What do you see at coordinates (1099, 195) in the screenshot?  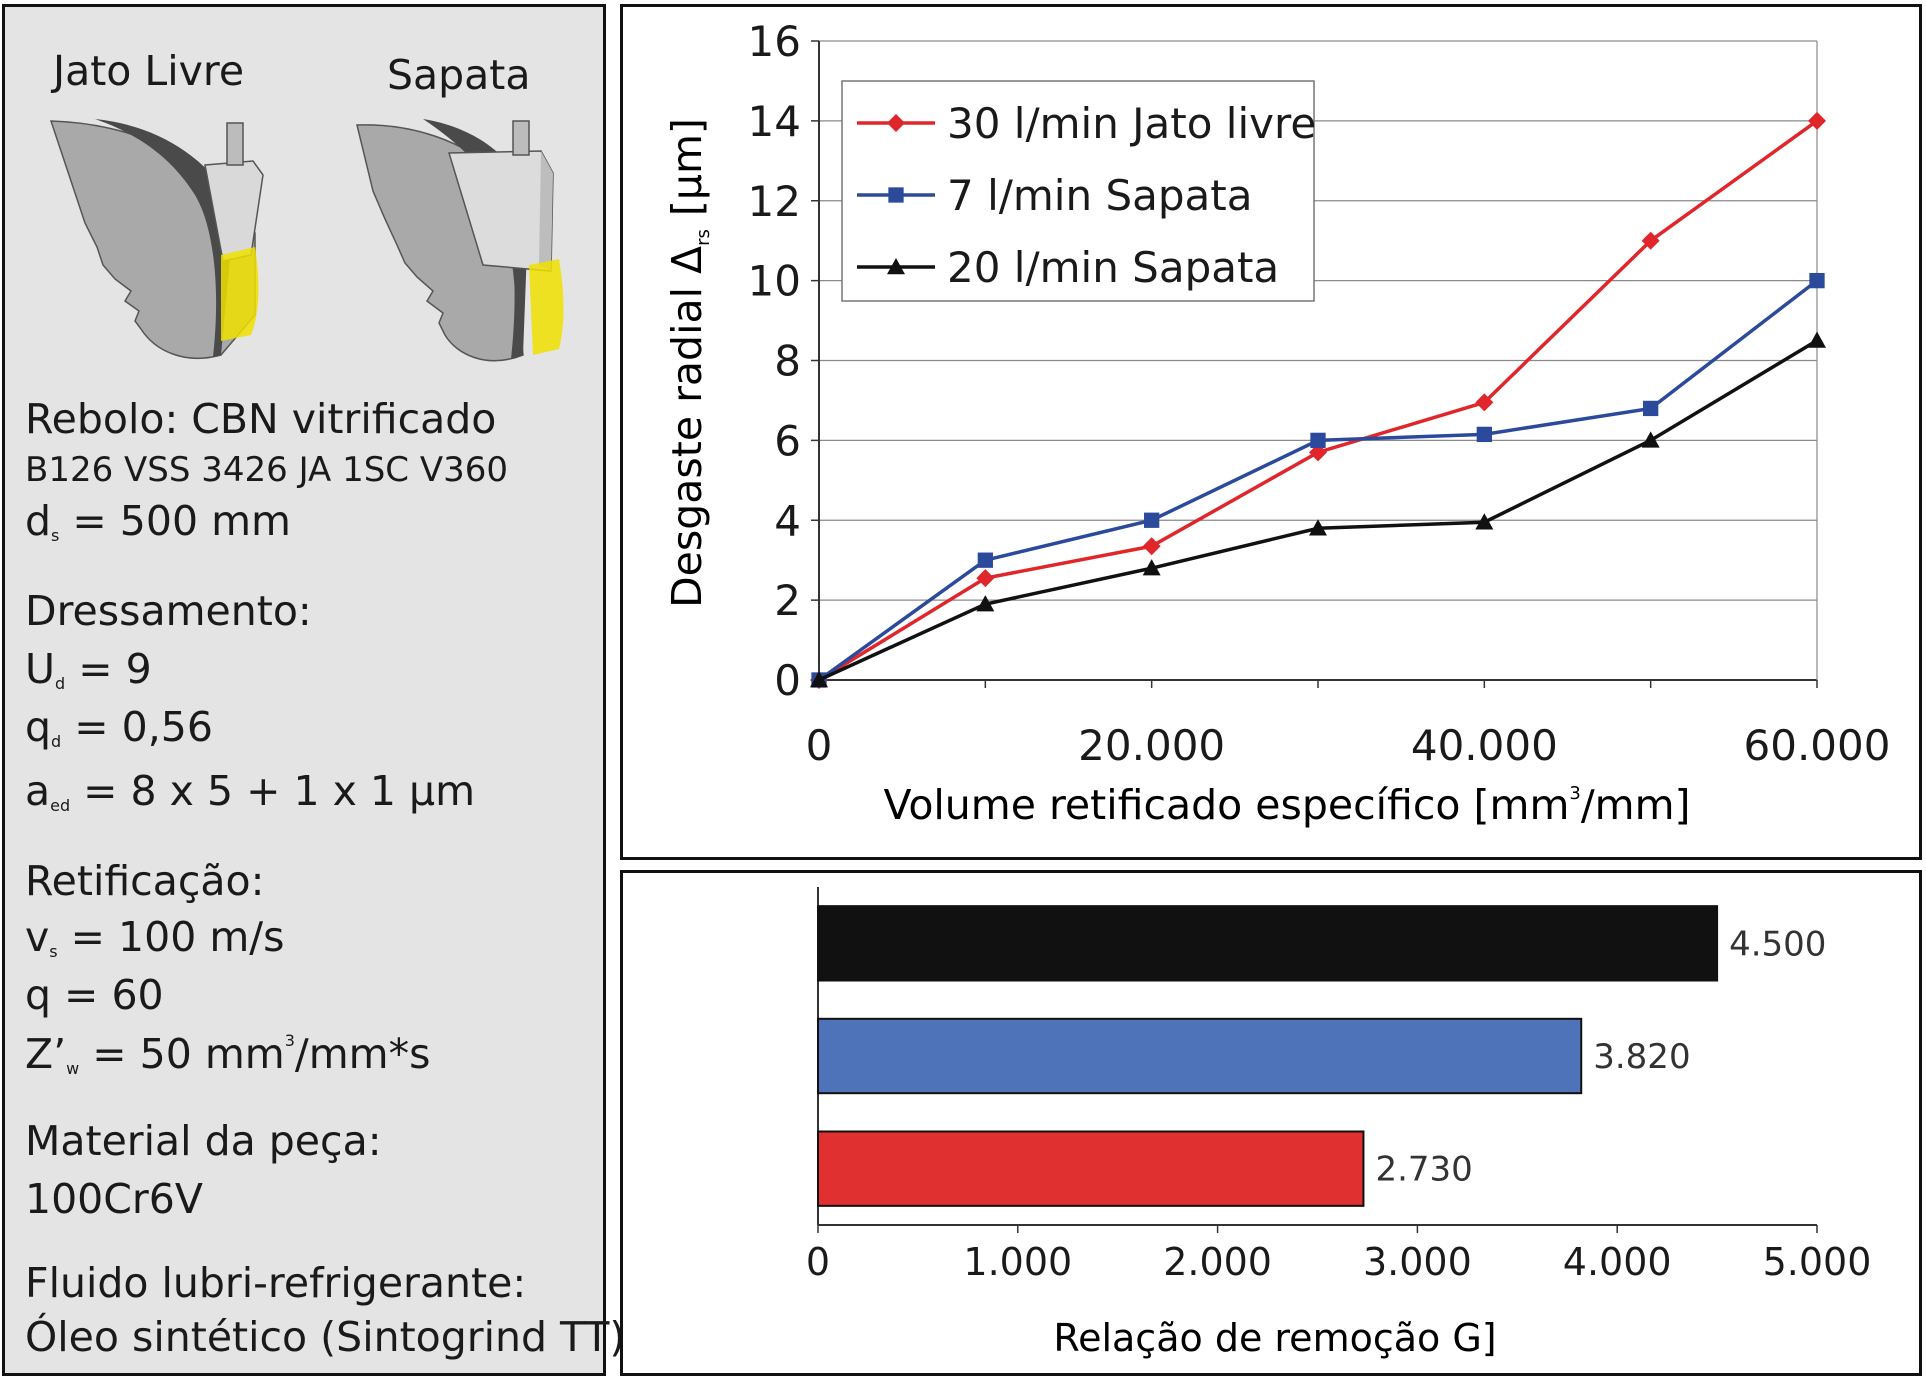 I see `legend-entry-label: 7 l/min Sapata` at bounding box center [1099, 195].